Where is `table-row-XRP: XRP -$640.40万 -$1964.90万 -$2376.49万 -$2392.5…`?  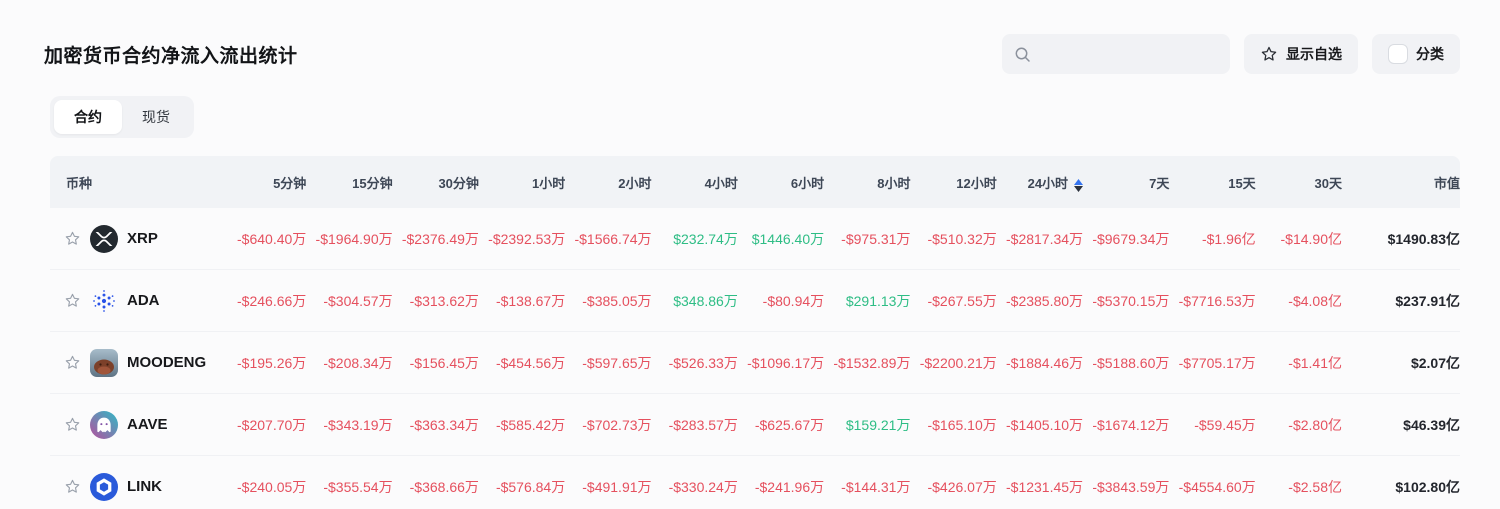 table-row-XRP: XRP -$640.40万 -$1964.90万 -$2376.49万 -$2392.5… is located at coordinates (755, 239).